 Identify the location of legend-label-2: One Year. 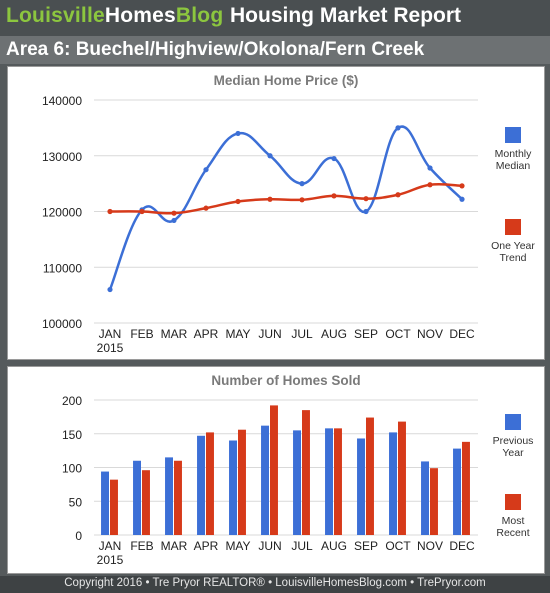
(513, 246).